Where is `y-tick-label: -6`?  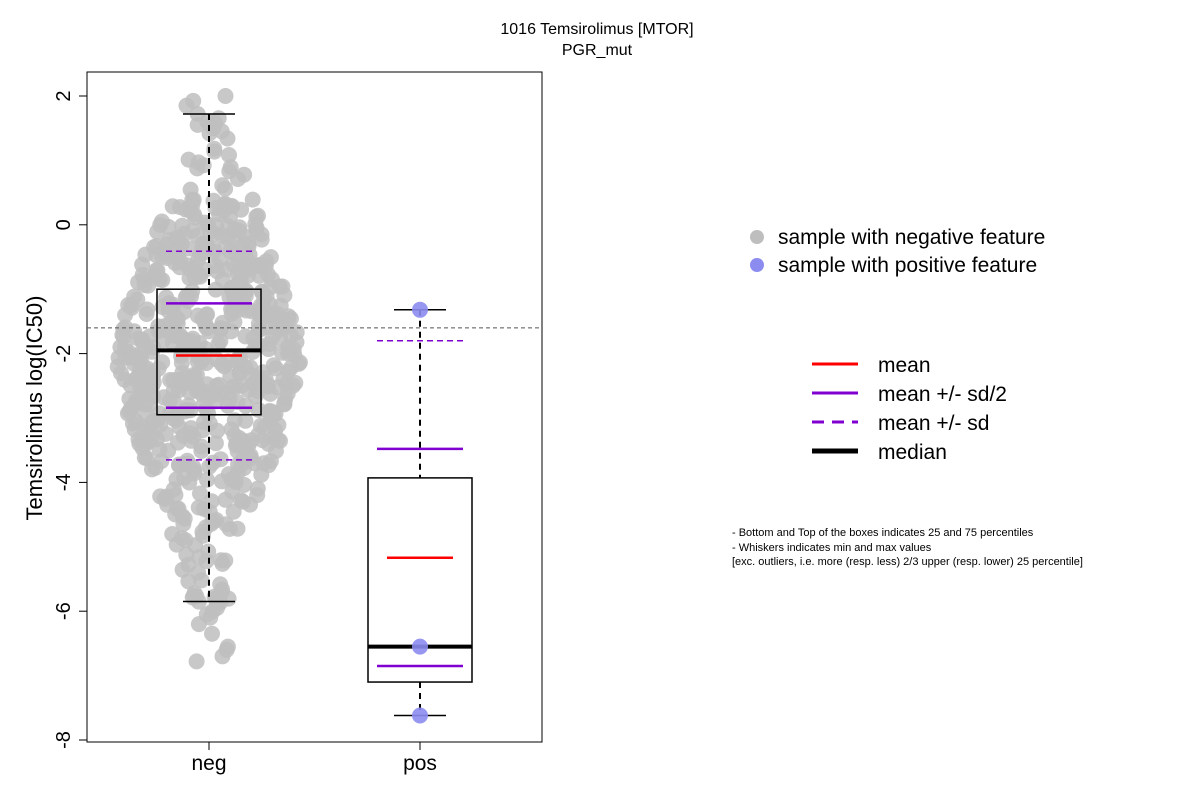
y-tick-label: -6 is located at coordinates (64, 611).